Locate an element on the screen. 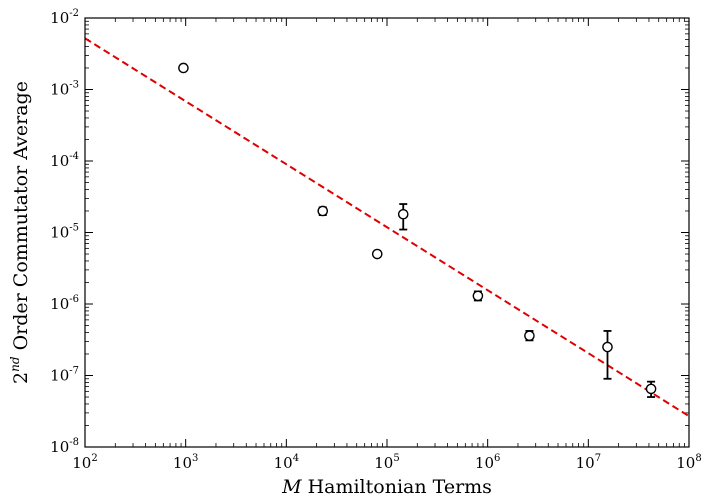 Image resolution: width=707 pixels, height=497 pixels. y-tick-label-exp: -5 is located at coordinates (74, 228).